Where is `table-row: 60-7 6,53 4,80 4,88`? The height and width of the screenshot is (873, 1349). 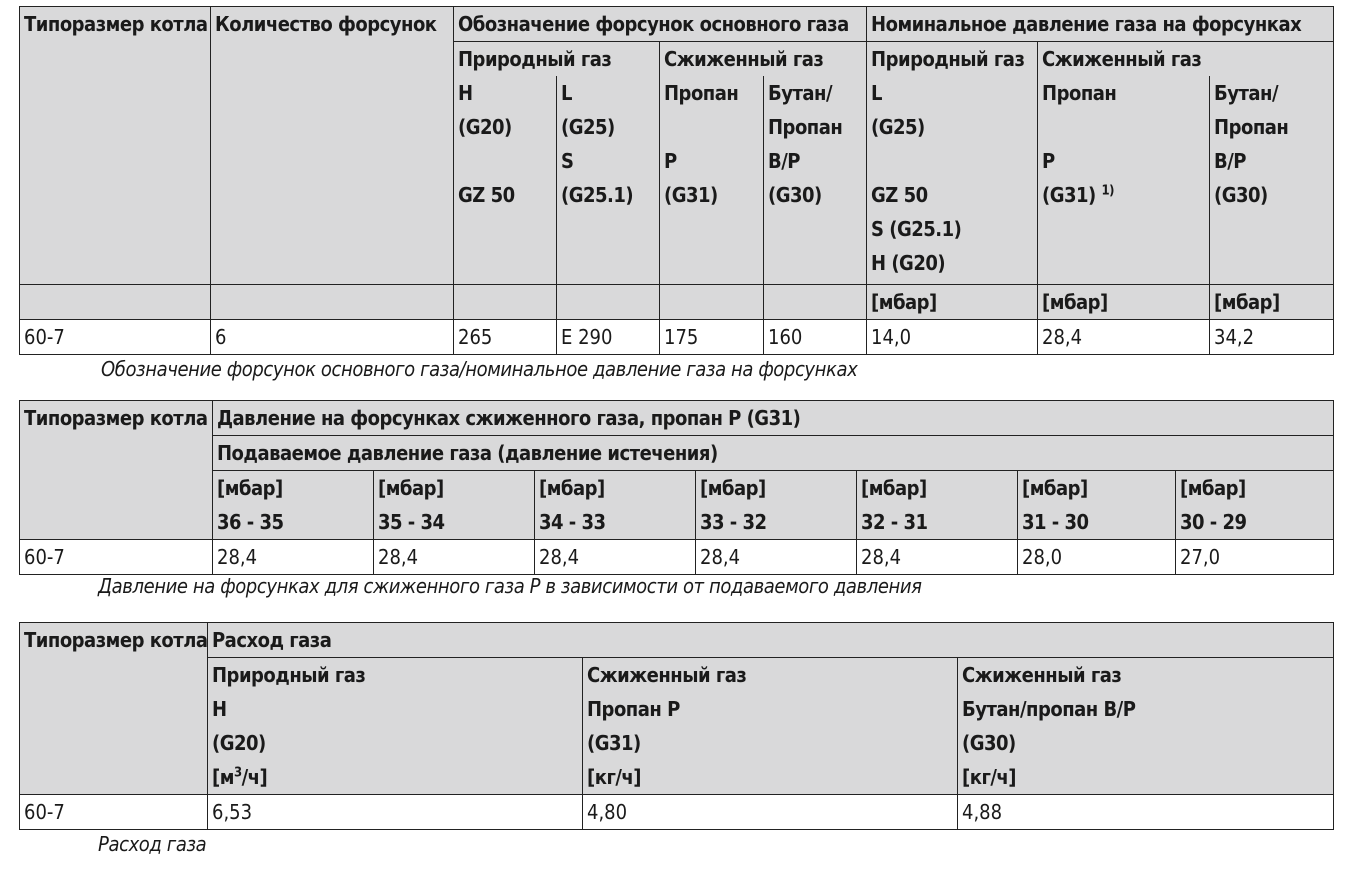 table-row: 60-7 6,53 4,80 4,88 is located at coordinates (676, 812).